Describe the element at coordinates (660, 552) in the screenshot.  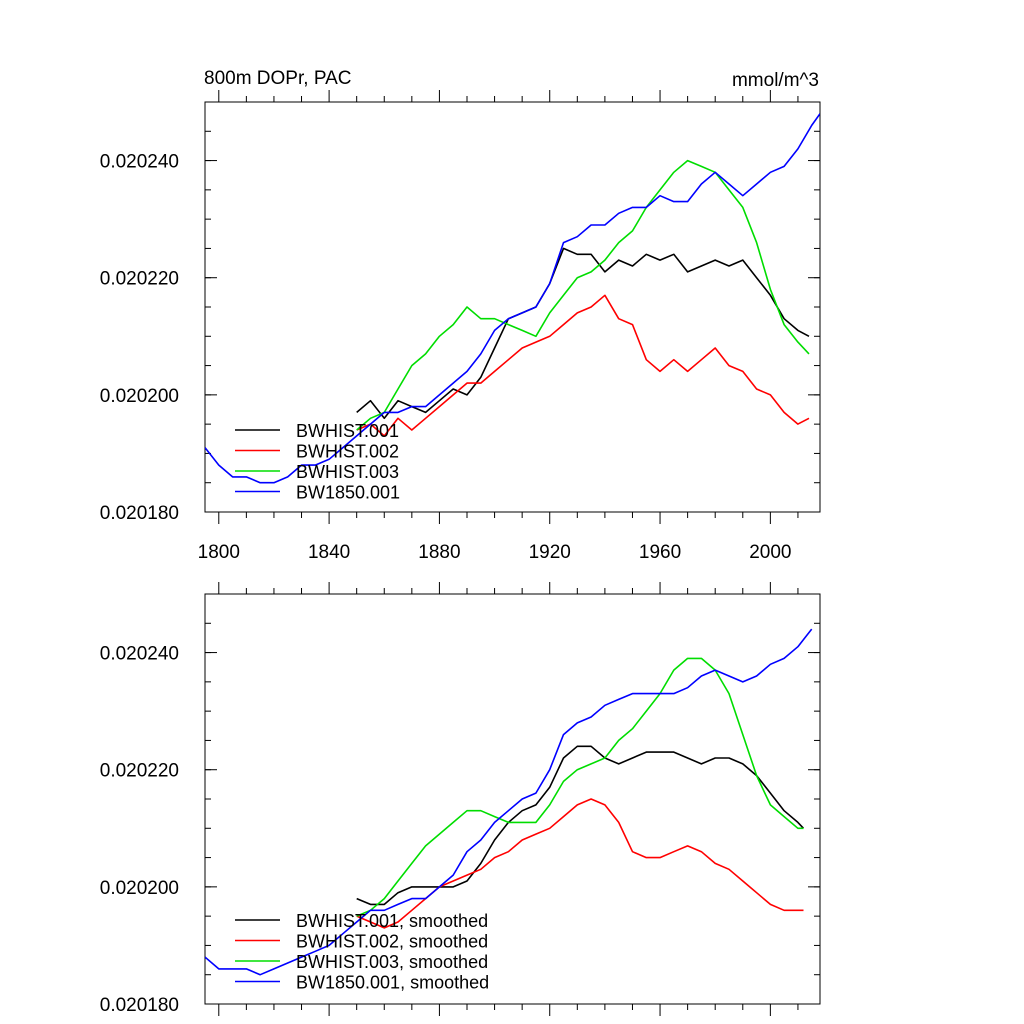
I see `x-tick-label: 1960` at that location.